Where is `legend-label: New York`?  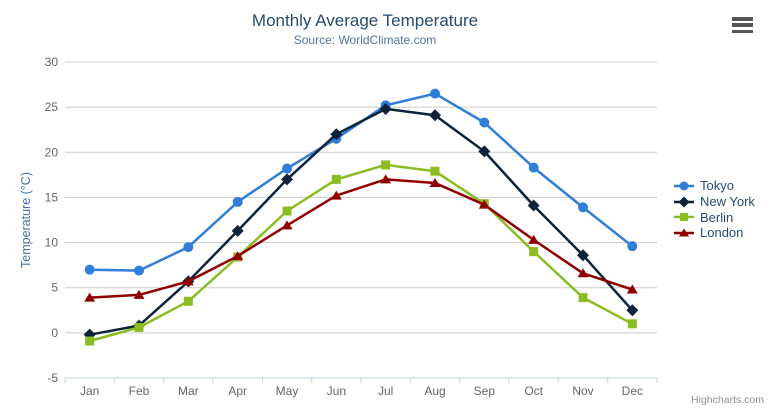
legend-label: New York is located at coordinates (727, 202).